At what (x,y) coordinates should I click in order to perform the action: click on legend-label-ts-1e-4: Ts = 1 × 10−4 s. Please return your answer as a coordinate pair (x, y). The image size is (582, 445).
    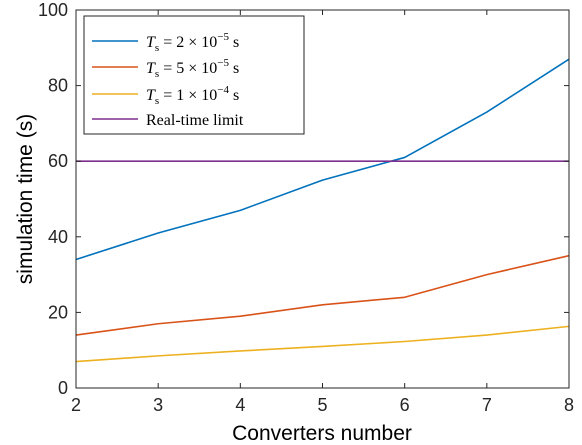
    Looking at the image, I should click on (192, 95).